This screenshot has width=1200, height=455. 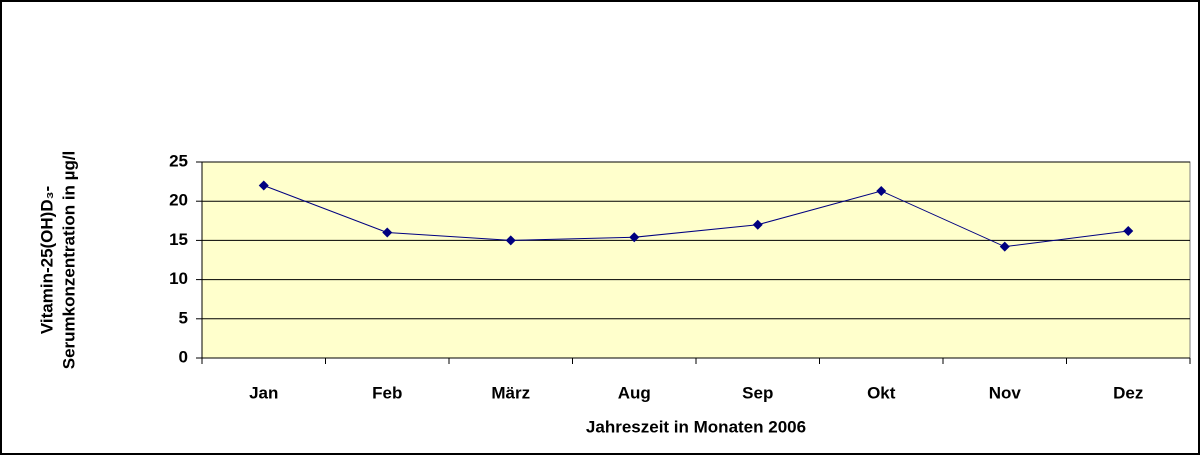 What do you see at coordinates (178, 160) in the screenshot?
I see `y-tick-label: 25` at bounding box center [178, 160].